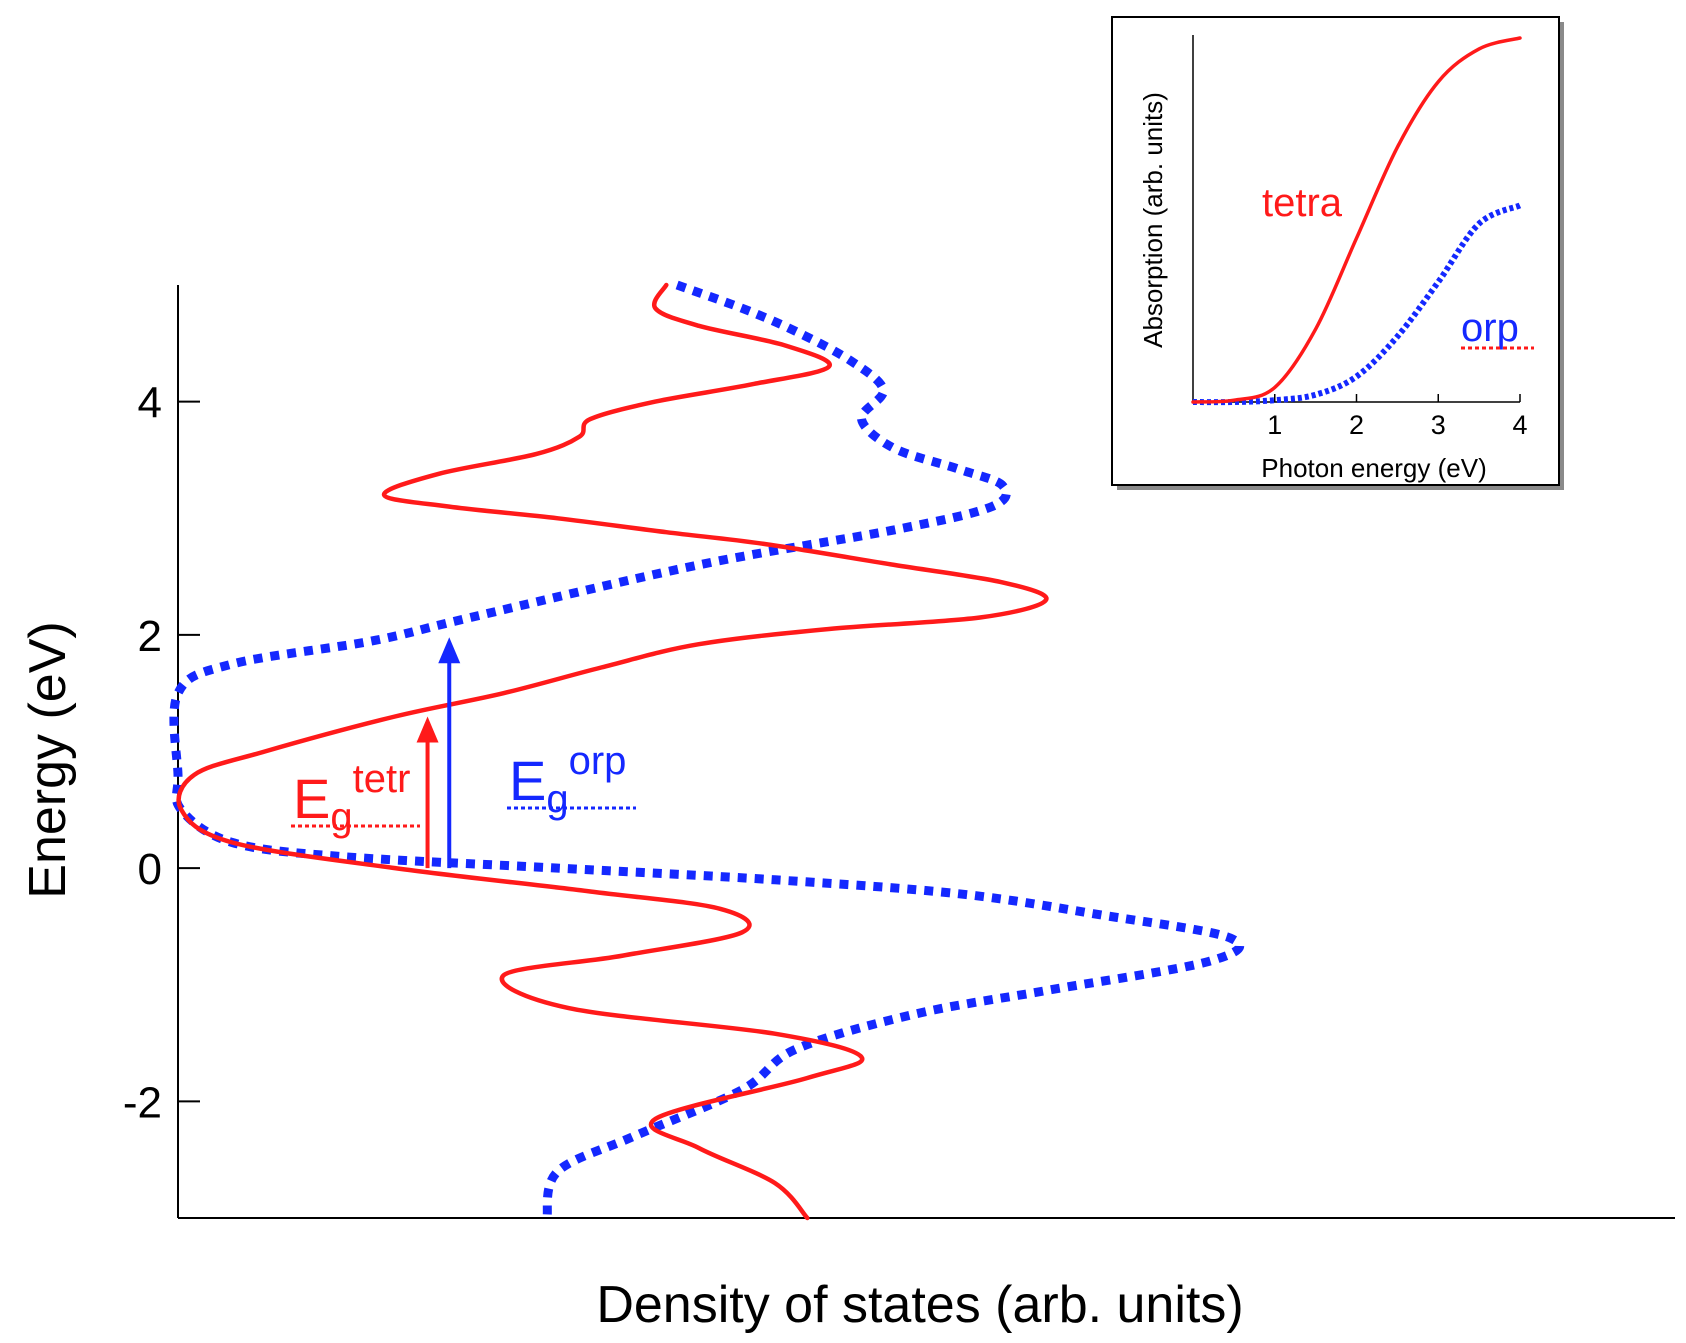 Image resolution: width=1686 pixels, height=1343 pixels. What do you see at coordinates (527, 780) in the screenshot?
I see `orp-gap-label-main: E` at bounding box center [527, 780].